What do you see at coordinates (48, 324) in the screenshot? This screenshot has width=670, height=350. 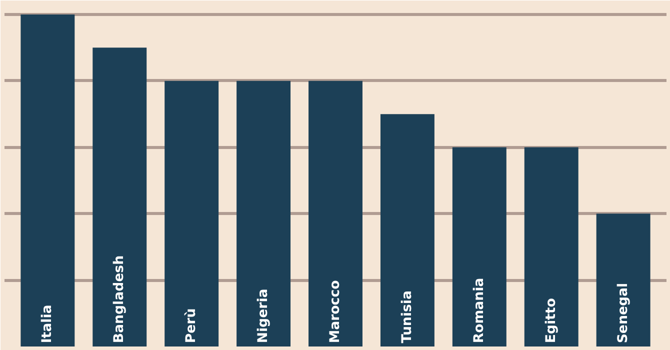 I see `x-tick-label: Italia` at bounding box center [48, 324].